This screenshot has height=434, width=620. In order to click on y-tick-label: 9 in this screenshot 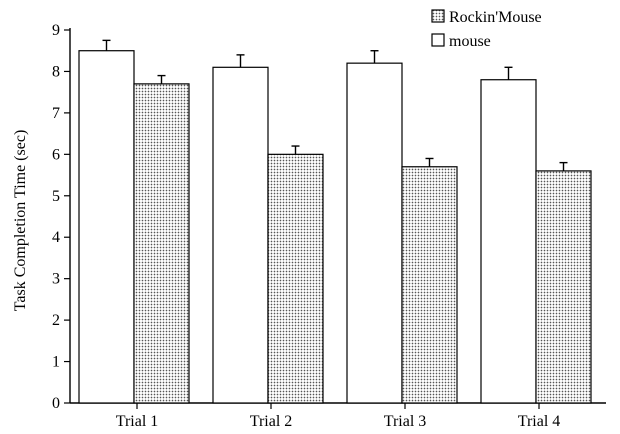, I will do `click(56, 30)`.